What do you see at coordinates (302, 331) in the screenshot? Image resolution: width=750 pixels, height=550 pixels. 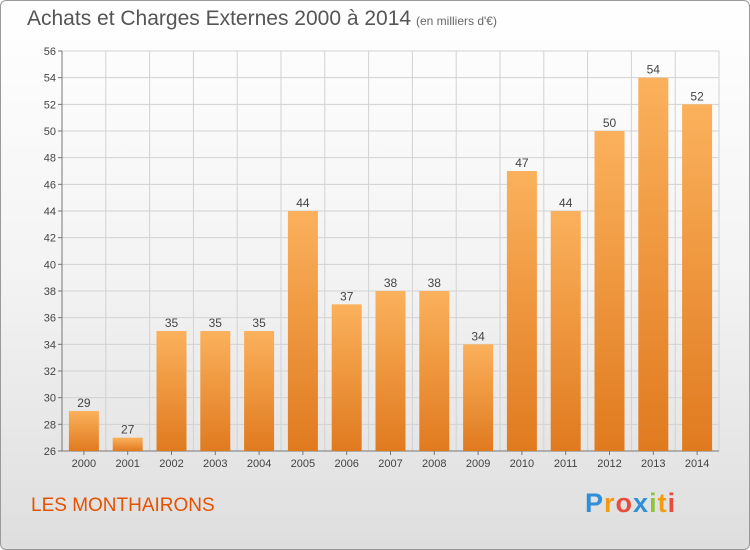 I see `bar-2005` at bounding box center [302, 331].